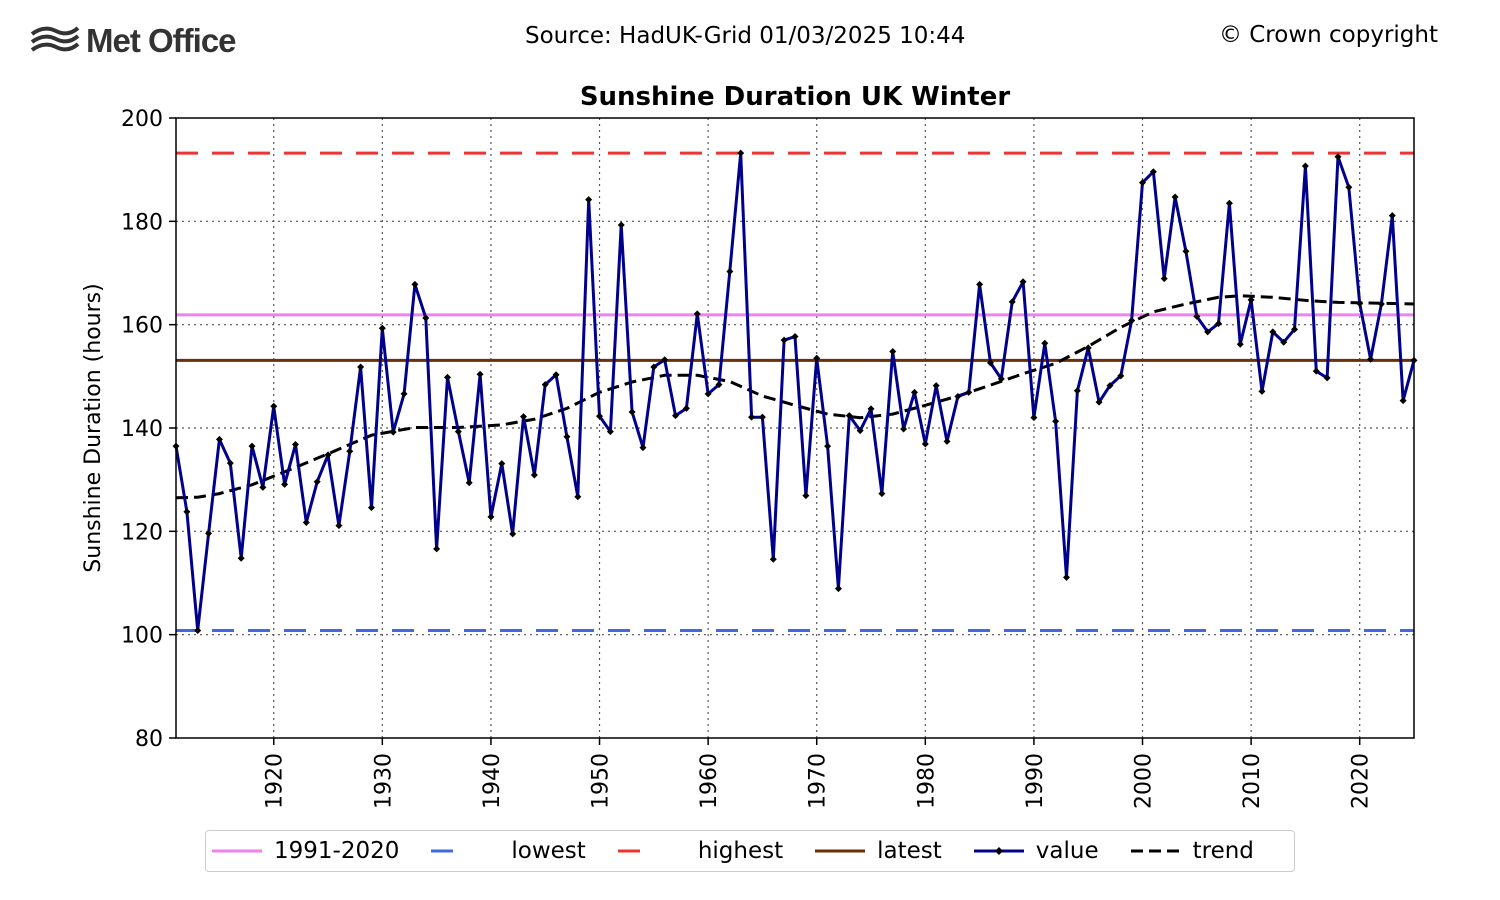 The height and width of the screenshot is (900, 1500). What do you see at coordinates (142, 222) in the screenshot?
I see `y-tick-label: 180` at bounding box center [142, 222].